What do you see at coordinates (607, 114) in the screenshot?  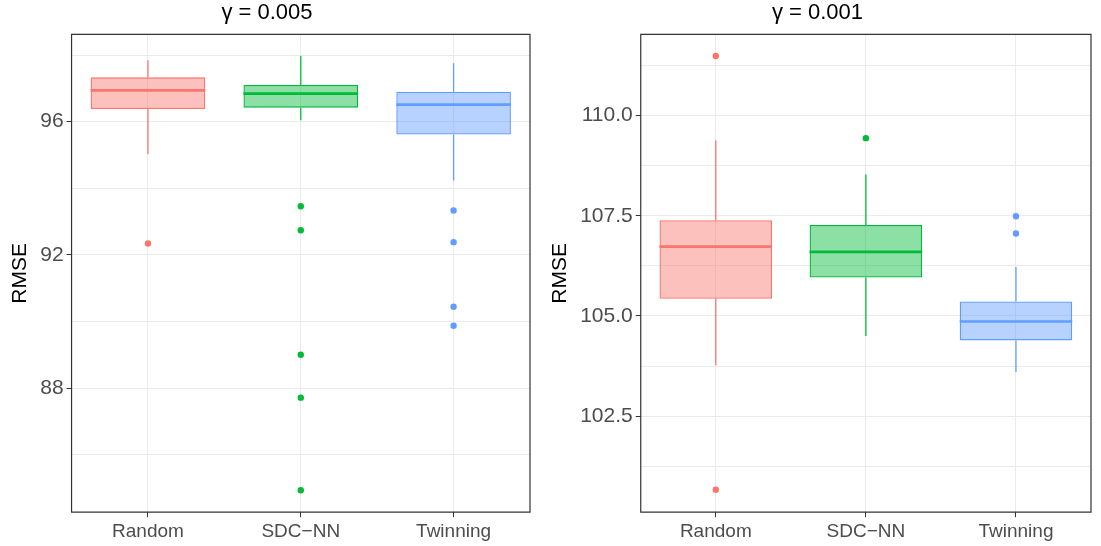 I see `y-tick-label: 110.0` at bounding box center [607, 114].